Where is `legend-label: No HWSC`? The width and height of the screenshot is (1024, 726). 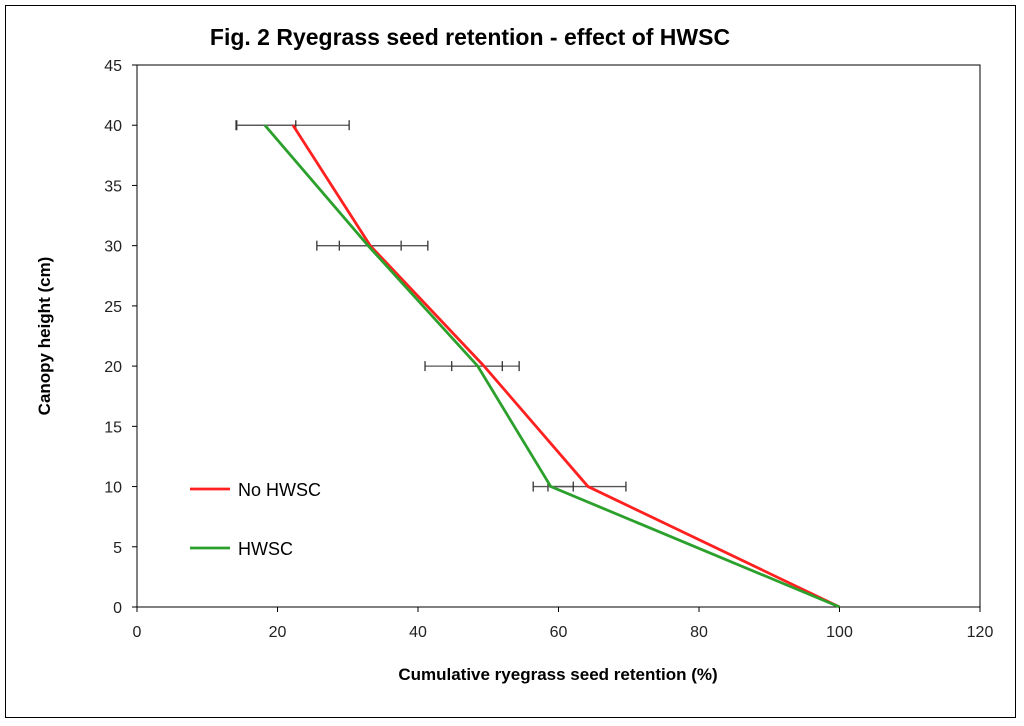 legend-label: No HWSC is located at coordinates (279, 490).